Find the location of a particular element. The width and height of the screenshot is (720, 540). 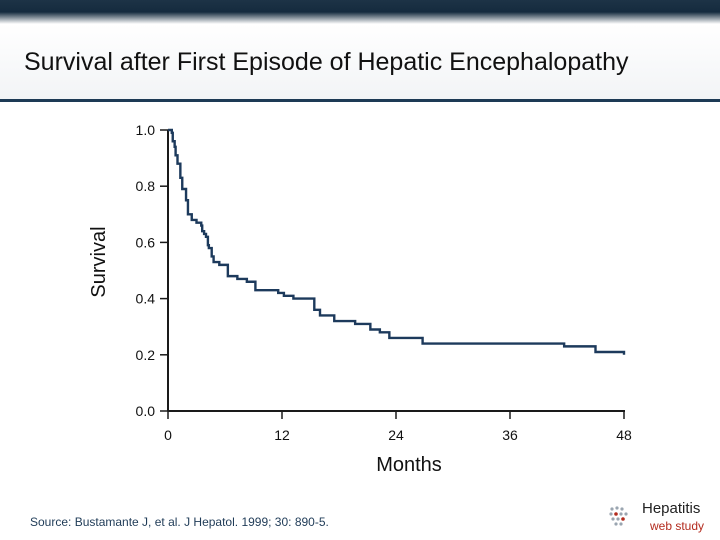

y-tick-label: 0.6 is located at coordinates (146, 242).